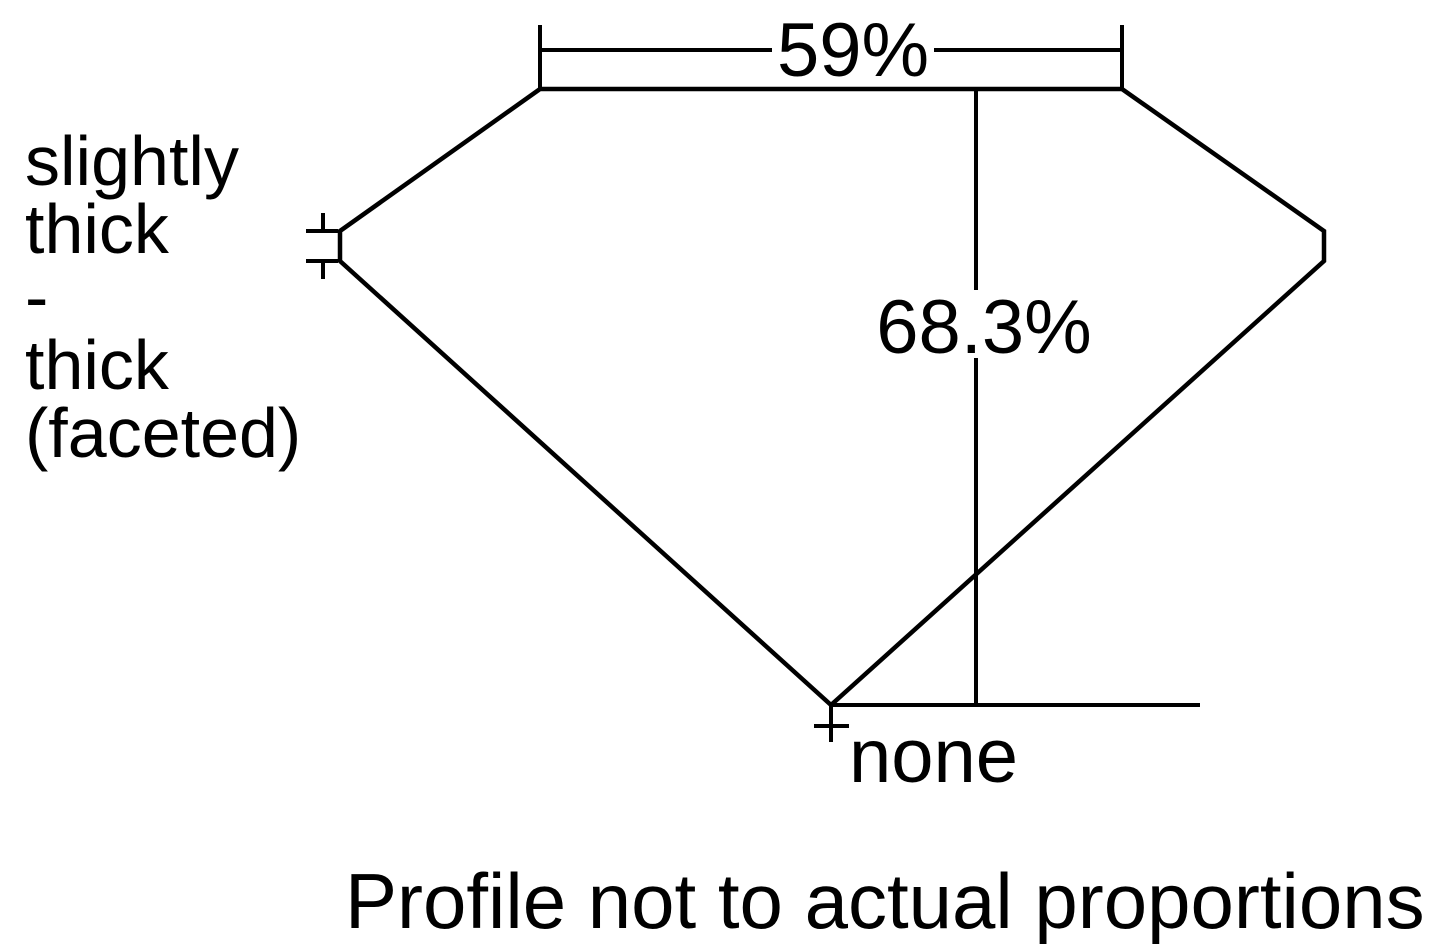 This screenshot has width=1445, height=951. What do you see at coordinates (97, 365) in the screenshot?
I see `girdle-label-line-4: thick` at bounding box center [97, 365].